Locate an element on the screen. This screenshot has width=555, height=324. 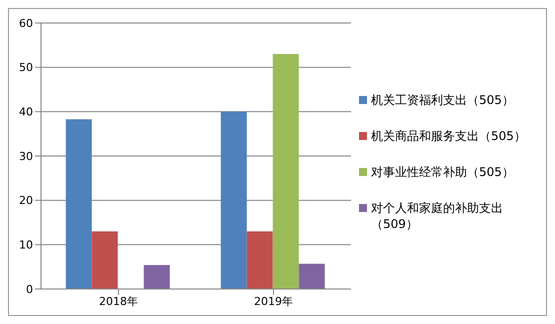
y-tick-label: 50 is located at coordinates (26, 67).